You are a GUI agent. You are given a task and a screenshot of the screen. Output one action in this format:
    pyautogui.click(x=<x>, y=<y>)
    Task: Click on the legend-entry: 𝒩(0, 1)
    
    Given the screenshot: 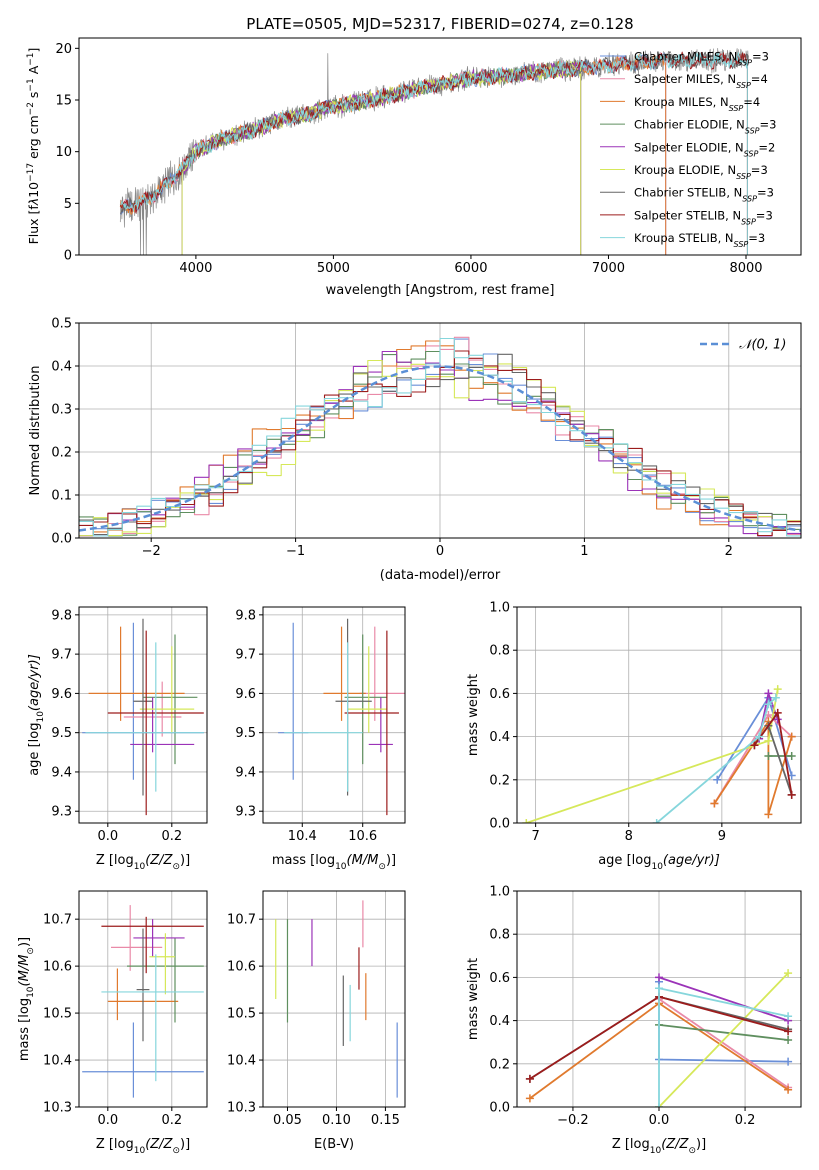 What is the action you would take?
    pyautogui.click(x=762, y=345)
    